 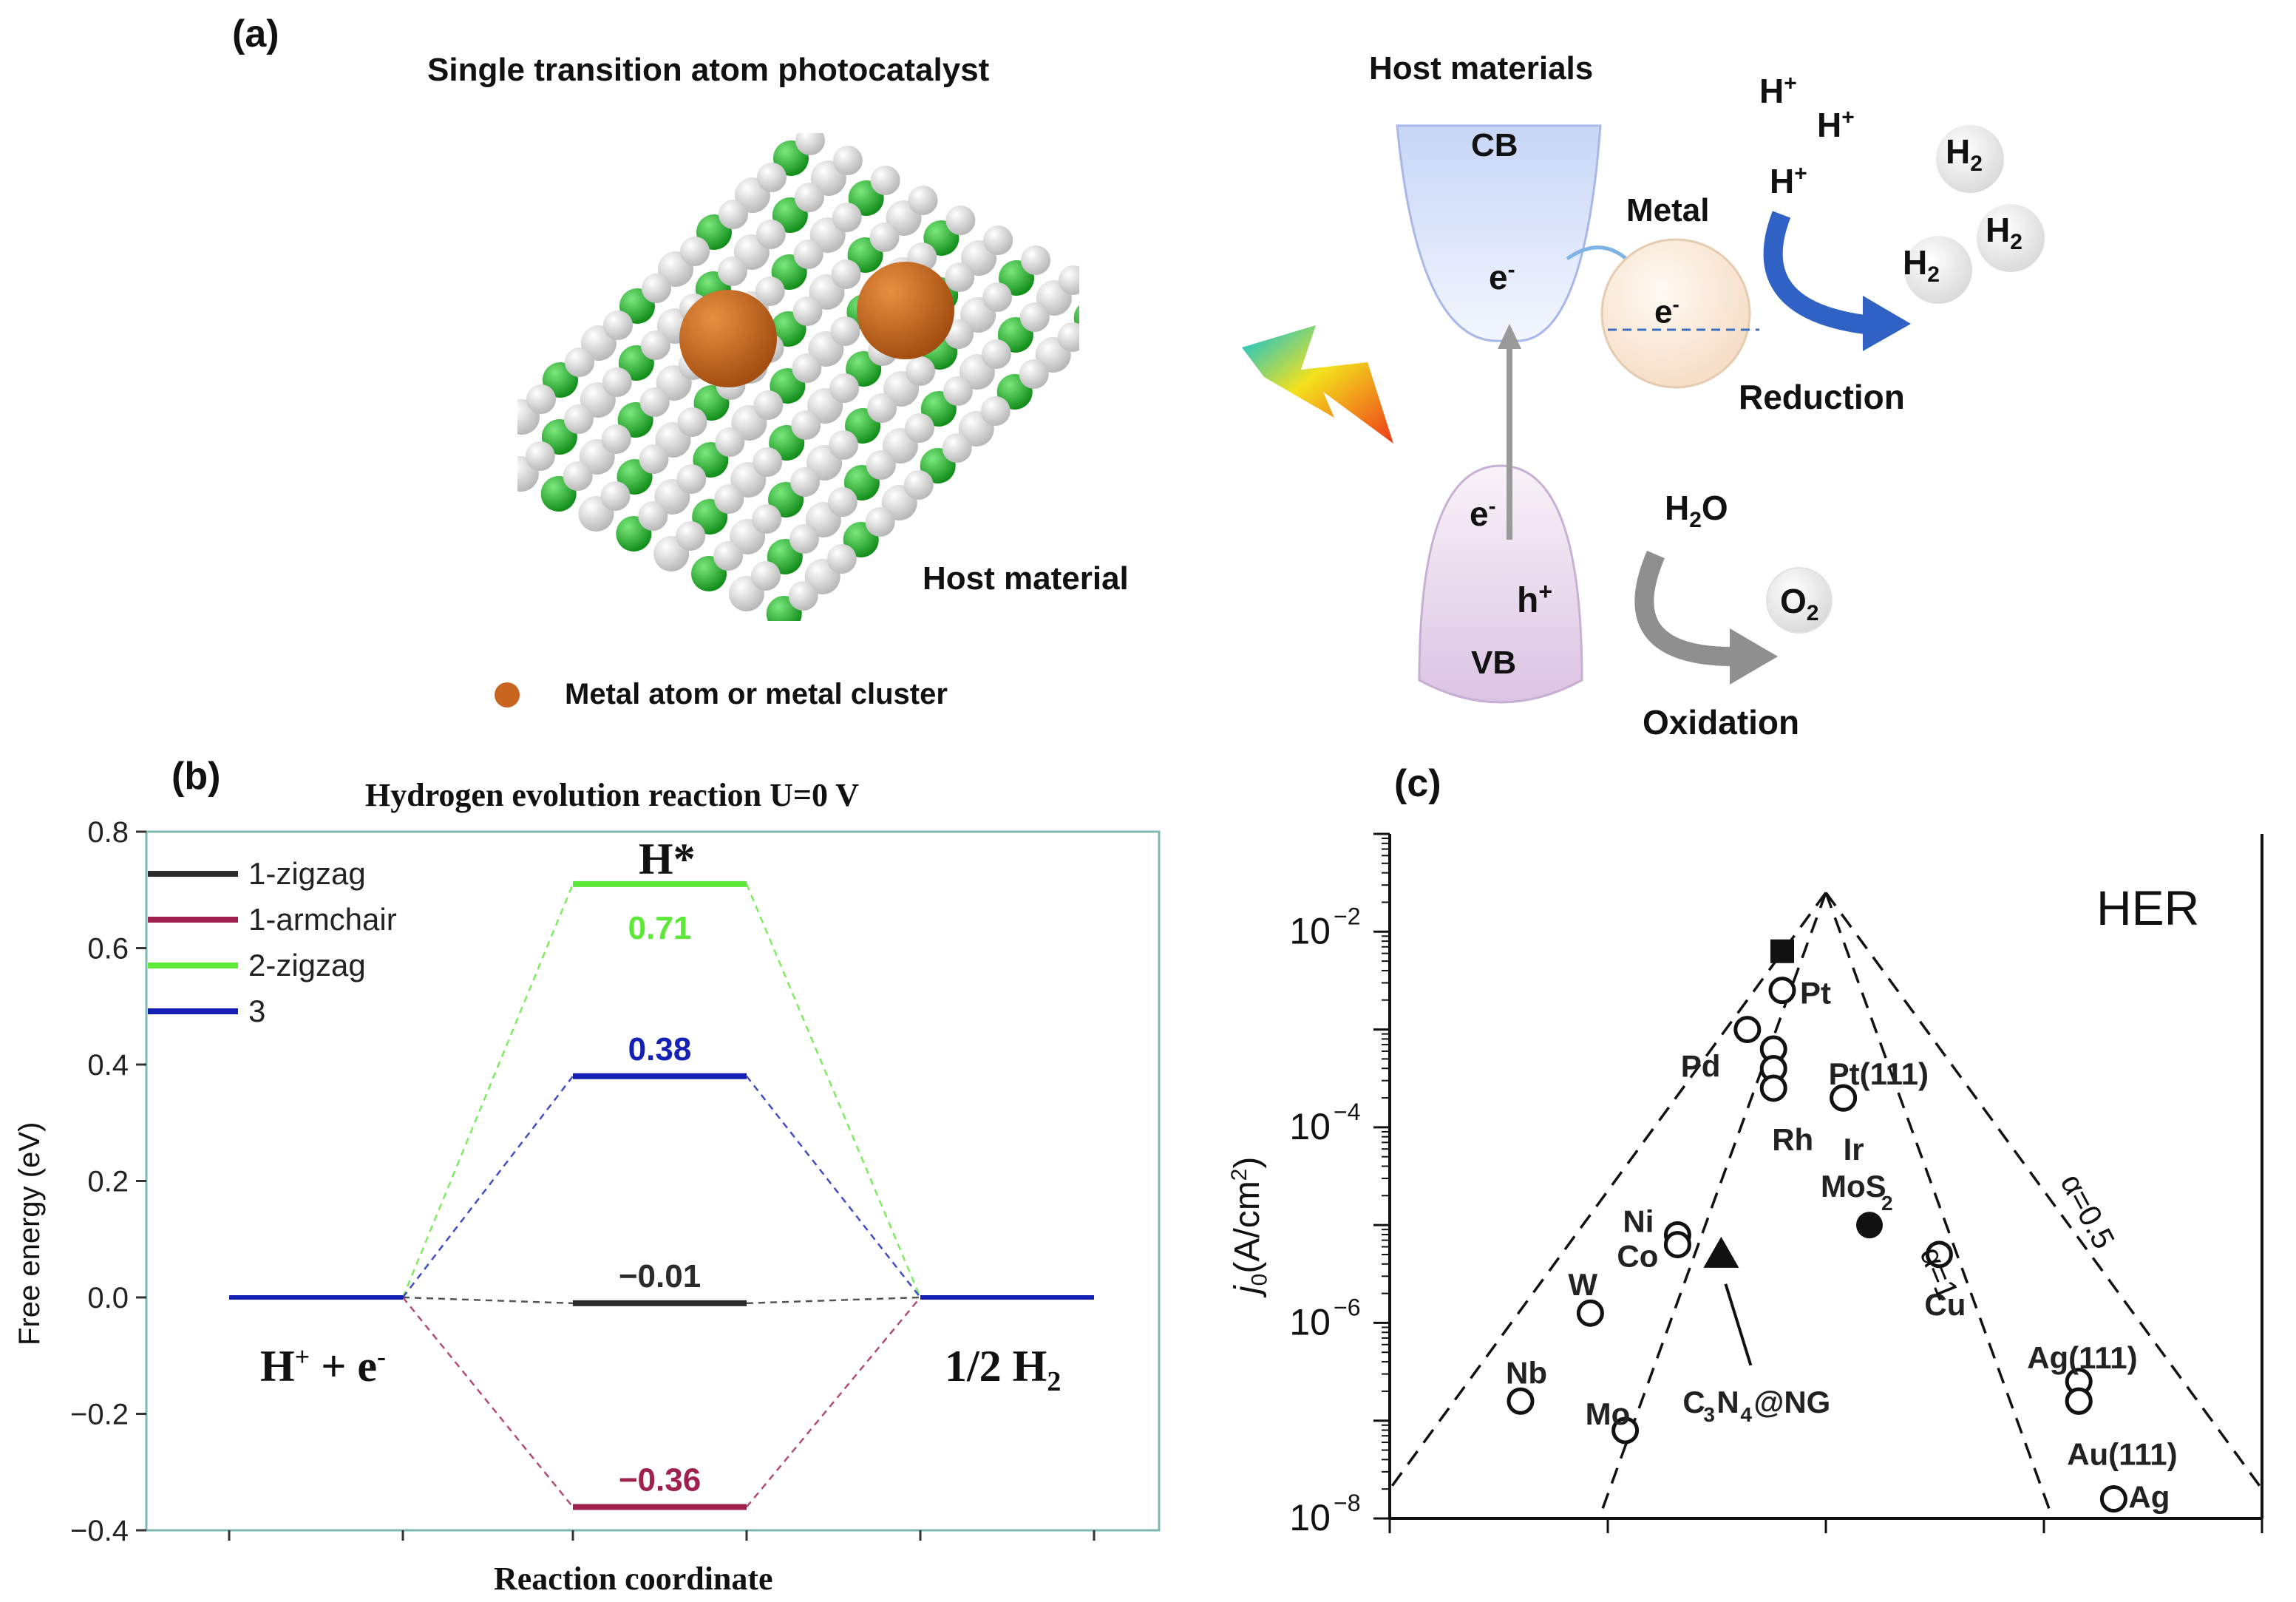 I want to click on panel-a-title: Single transition atom photocatalyst, so click(x=708, y=70).